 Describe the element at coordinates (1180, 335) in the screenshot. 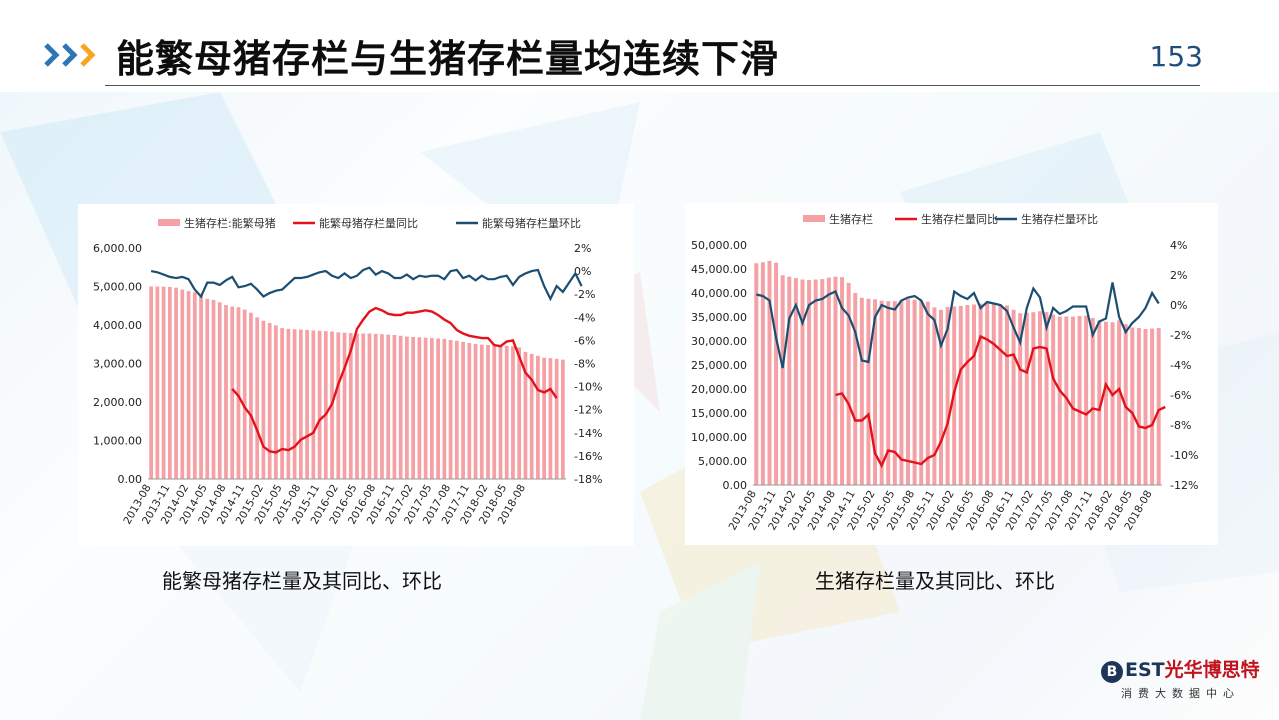

I see `y-axis-right-tick: -2%` at that location.